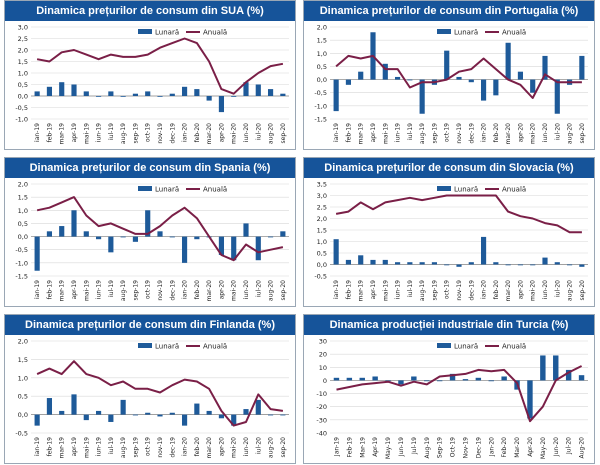 The image size is (600, 465). I want to click on y-tick-label: 2,5, so click(23, 39).